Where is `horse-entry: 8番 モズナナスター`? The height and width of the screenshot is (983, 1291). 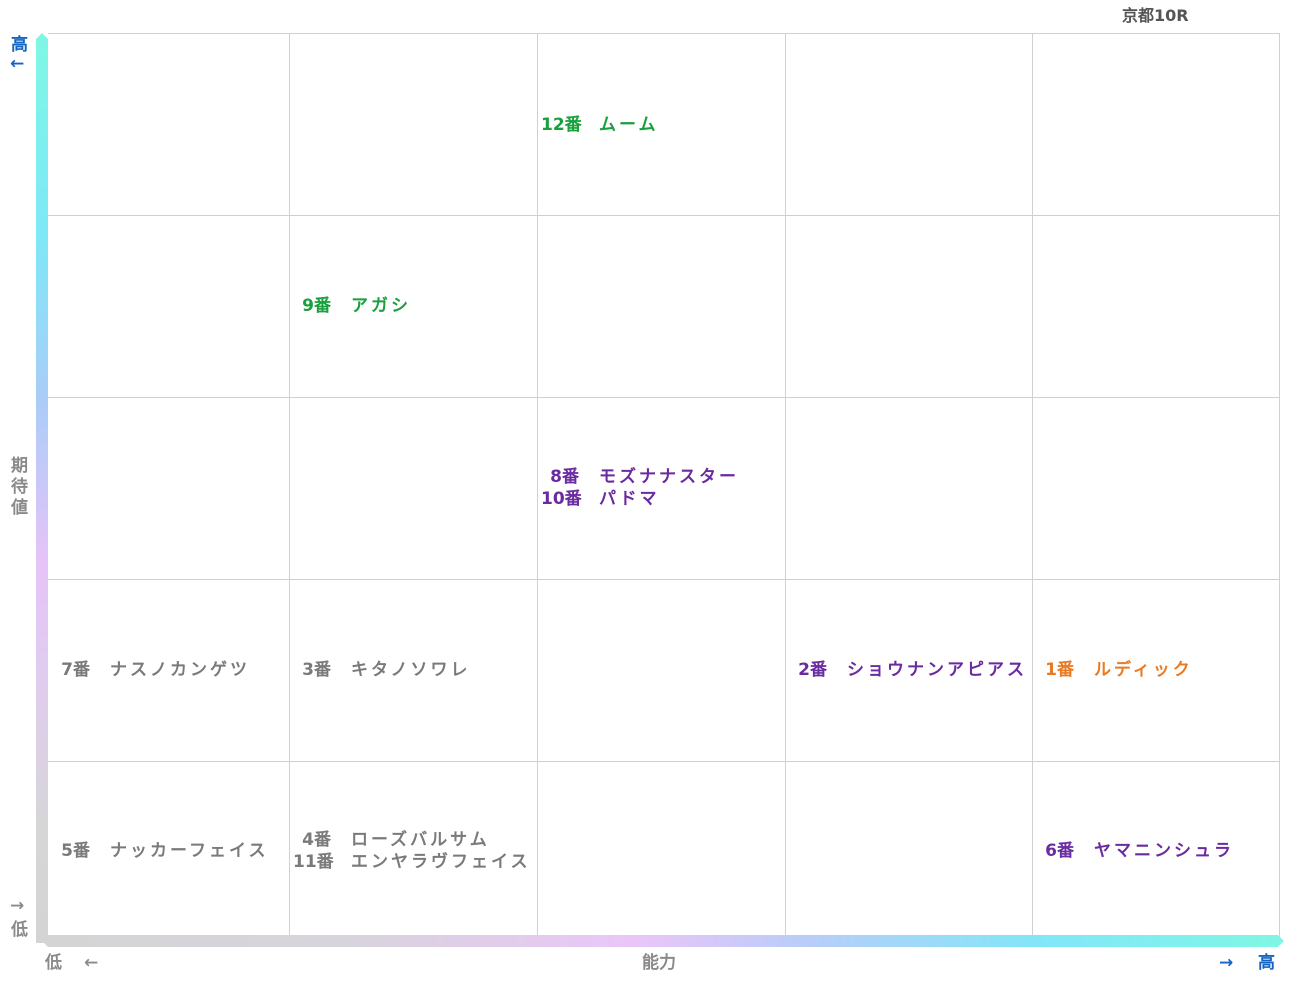
horse-entry: 8番 モズナナスター is located at coordinates (663, 477).